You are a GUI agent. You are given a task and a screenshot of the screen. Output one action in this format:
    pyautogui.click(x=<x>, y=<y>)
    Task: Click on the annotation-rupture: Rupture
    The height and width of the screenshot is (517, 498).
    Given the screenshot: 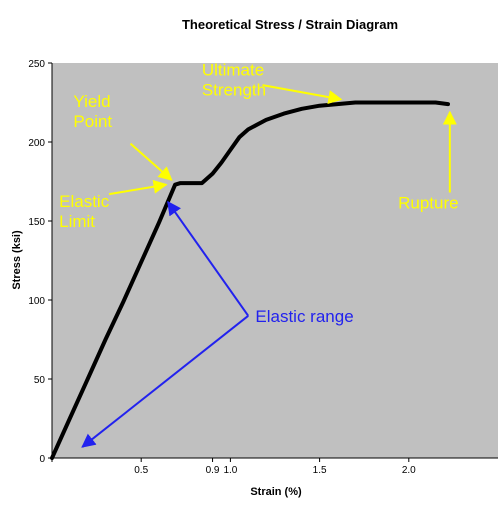 What is the action you would take?
    pyautogui.click(x=428, y=161)
    